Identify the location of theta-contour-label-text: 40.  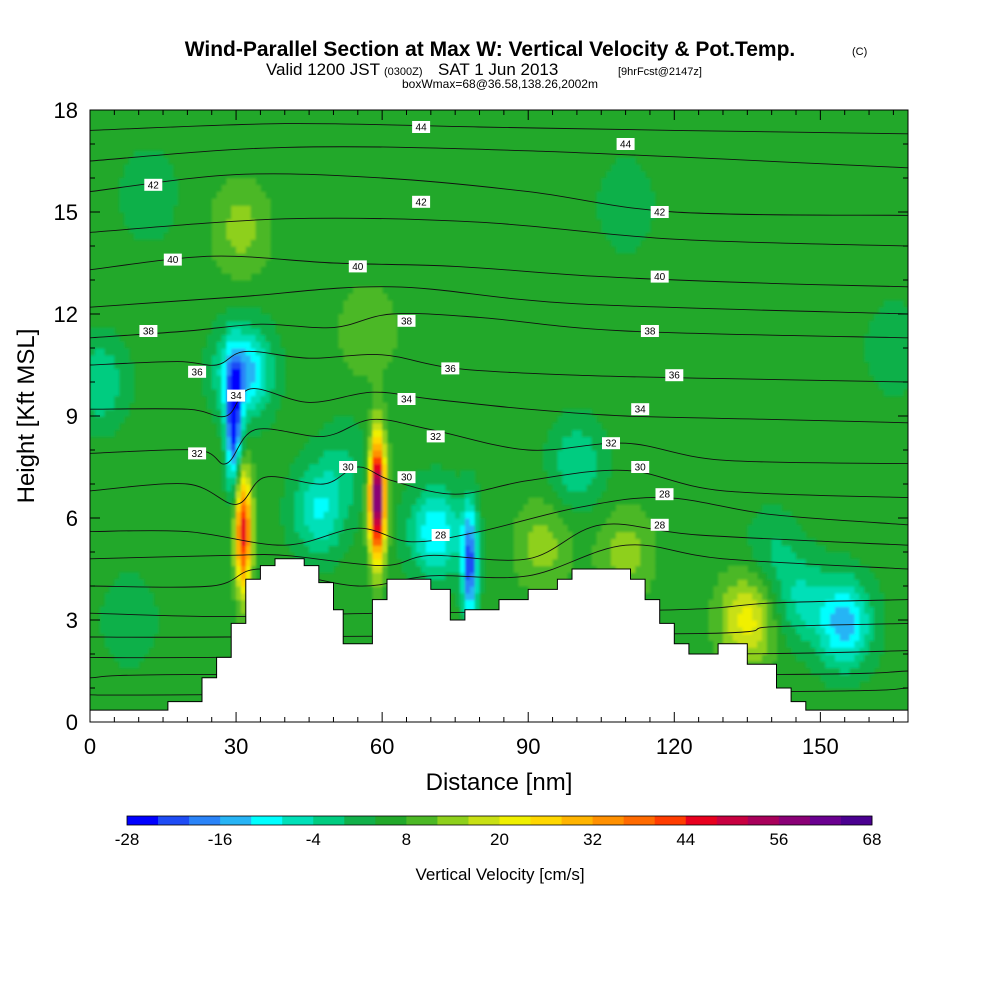
(173, 260).